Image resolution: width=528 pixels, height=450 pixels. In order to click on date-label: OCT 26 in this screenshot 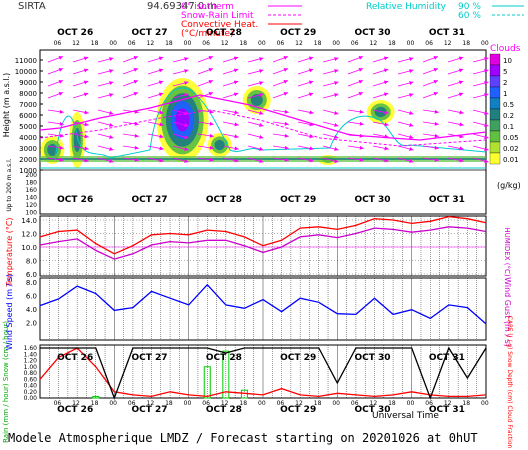, I will do `click(75, 358)`.